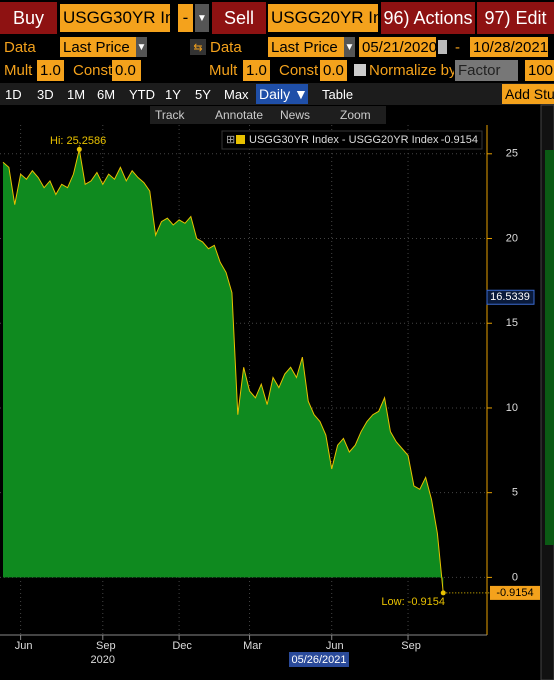 The image size is (554, 680). Describe the element at coordinates (344, 140) in the screenshot. I see `legend-name: USGG30YR Index - USGG20YR Index` at that location.